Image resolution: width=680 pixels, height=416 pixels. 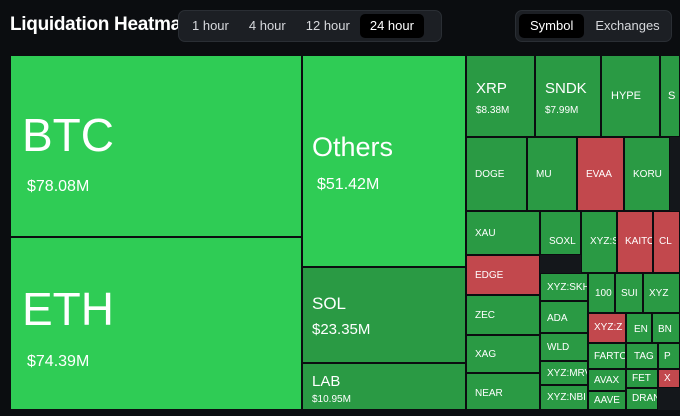 I want to click on heatmap-tile-kaito: KAITO, so click(x=635, y=242).